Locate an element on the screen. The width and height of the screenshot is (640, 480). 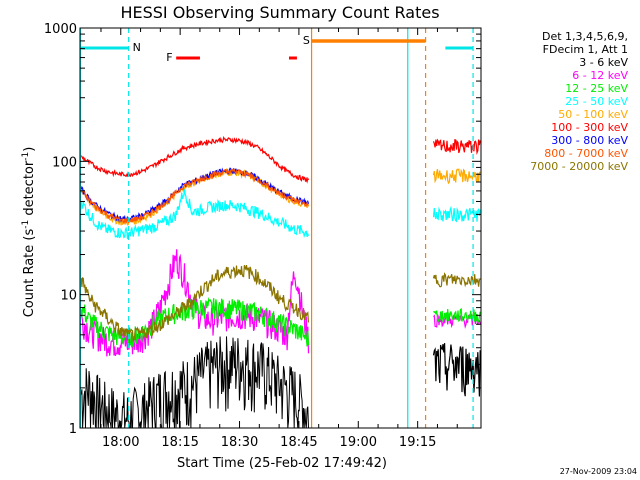
legend-item-series-12-25-kev: 12 - 25 keV is located at coordinates (596, 88).